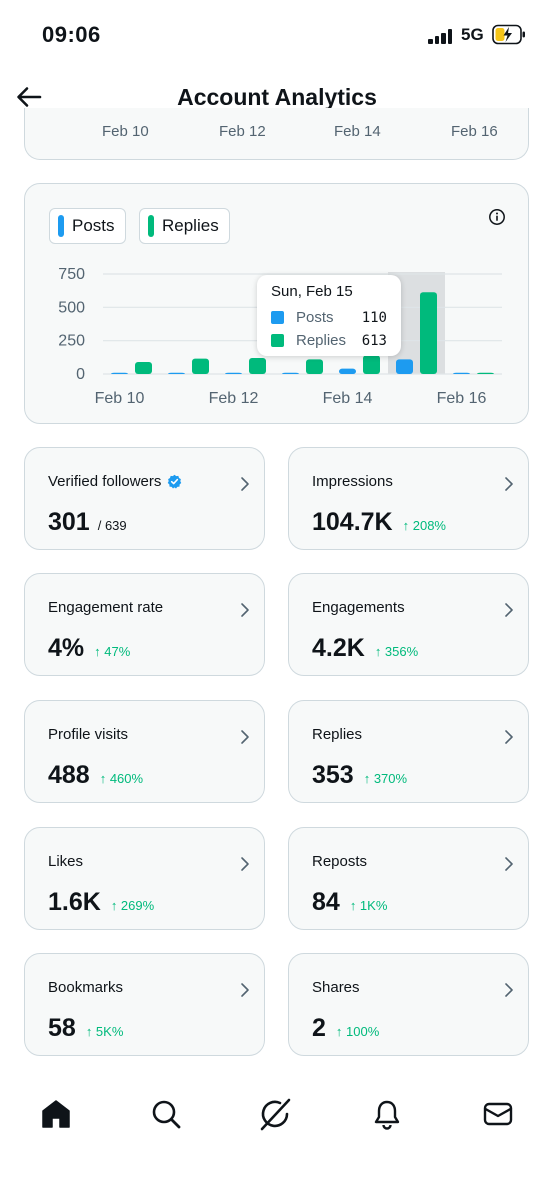 The height and width of the screenshot is (1199, 554). What do you see at coordinates (374, 317) in the screenshot?
I see `tooltip-posts-value: 110` at bounding box center [374, 317].